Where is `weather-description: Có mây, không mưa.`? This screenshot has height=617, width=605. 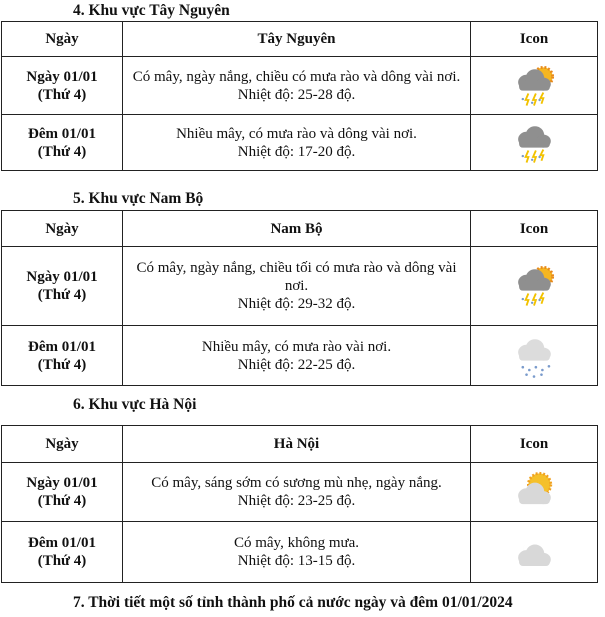 weather-description: Có mây, không mưa. is located at coordinates (296, 543).